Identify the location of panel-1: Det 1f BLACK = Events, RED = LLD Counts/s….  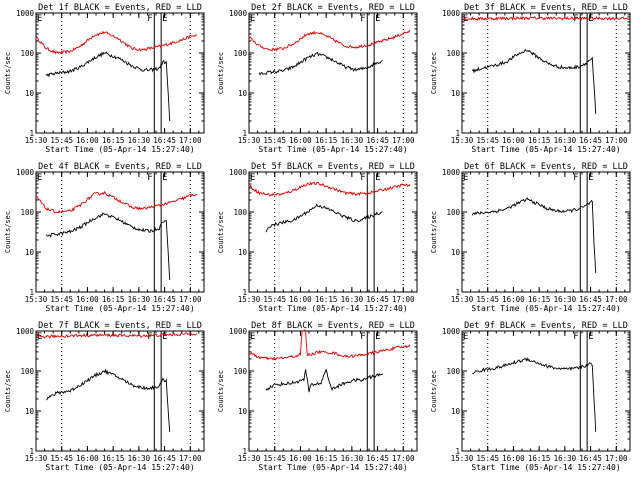
(104, 78).